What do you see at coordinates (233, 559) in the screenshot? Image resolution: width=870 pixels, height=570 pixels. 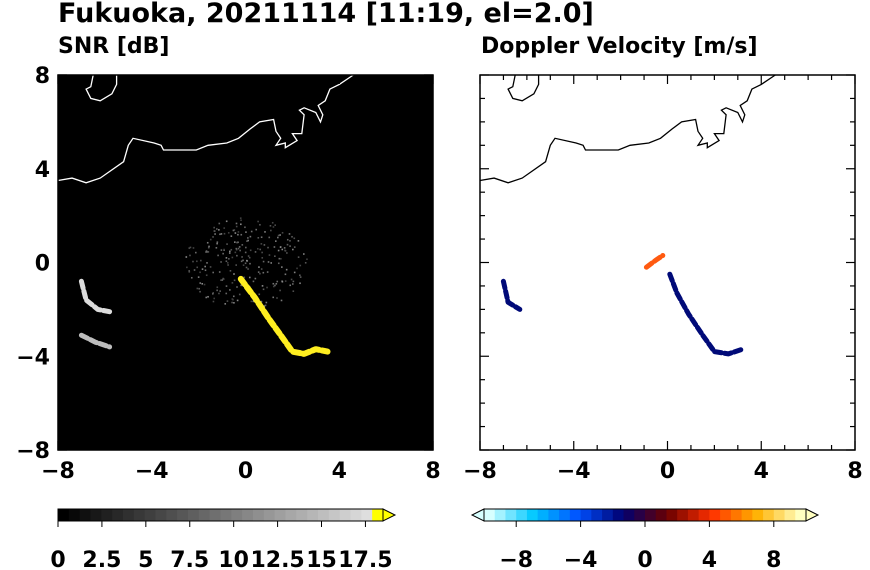 I see `colorbar-tick-label: 10` at bounding box center [233, 559].